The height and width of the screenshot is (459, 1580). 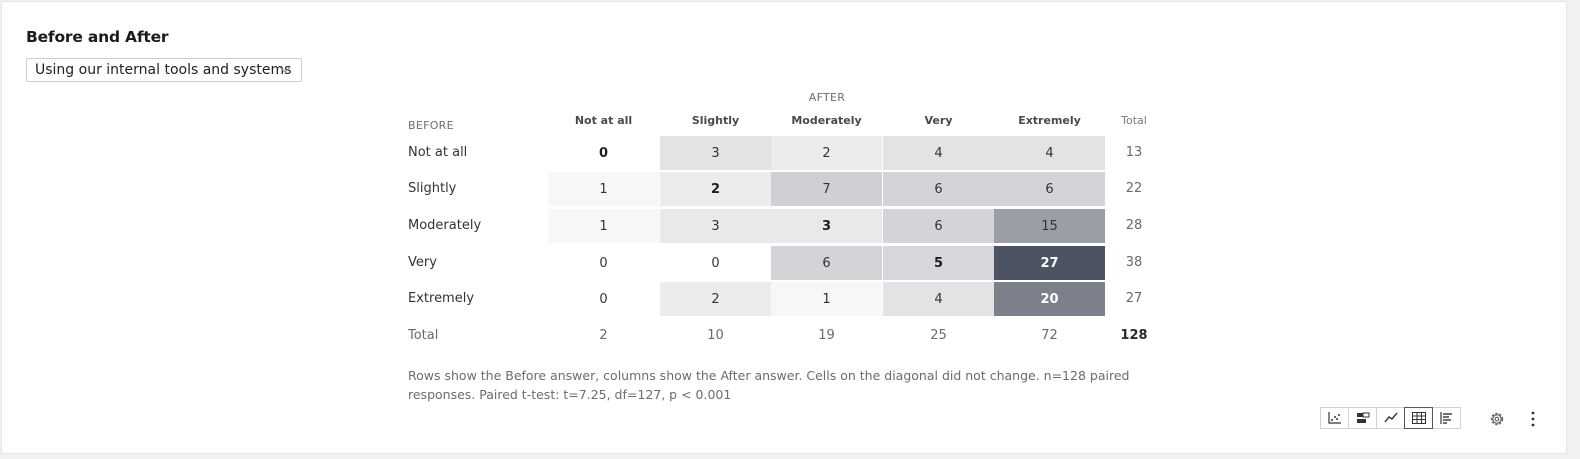 I want to click on row-total: 27, so click(x=1134, y=298).